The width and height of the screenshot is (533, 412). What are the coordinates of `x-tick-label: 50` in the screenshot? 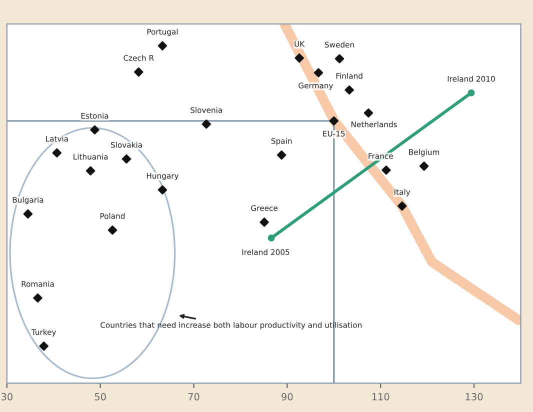 It's located at (100, 396).